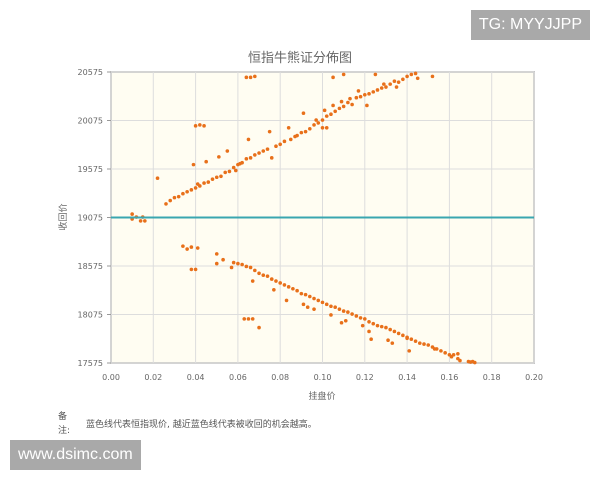  Describe the element at coordinates (75, 455) in the screenshot. I see `watermark-bottom: www.dsimc.com` at that location.